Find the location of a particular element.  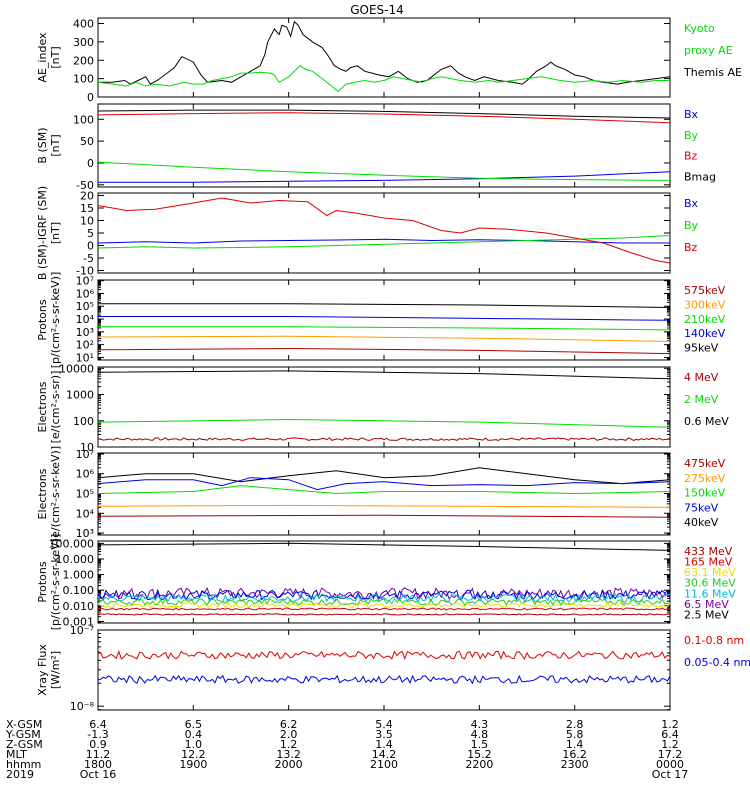

x-row-label: Y-GSM is located at coordinates (23, 734).